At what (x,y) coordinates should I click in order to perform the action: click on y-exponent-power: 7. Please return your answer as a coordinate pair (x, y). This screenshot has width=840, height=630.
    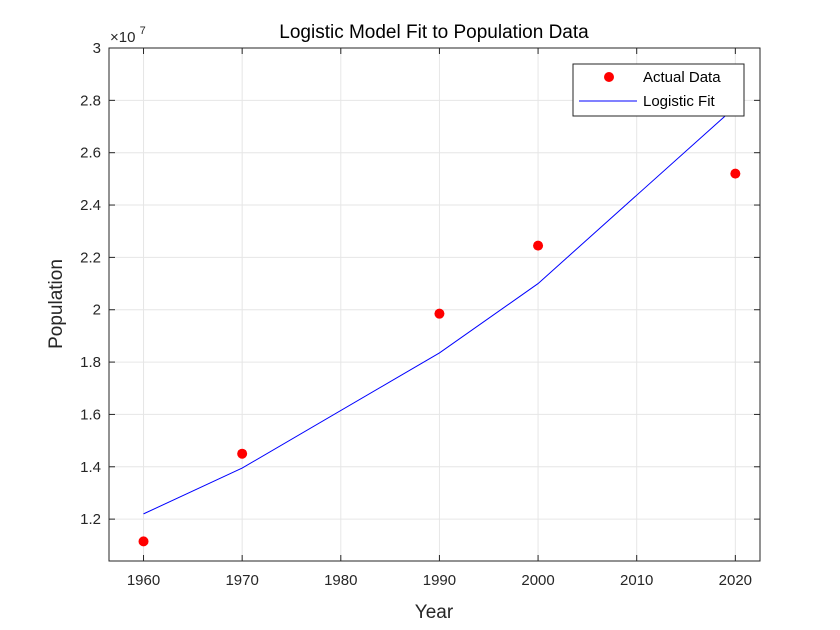
    Looking at the image, I should click on (143, 31).